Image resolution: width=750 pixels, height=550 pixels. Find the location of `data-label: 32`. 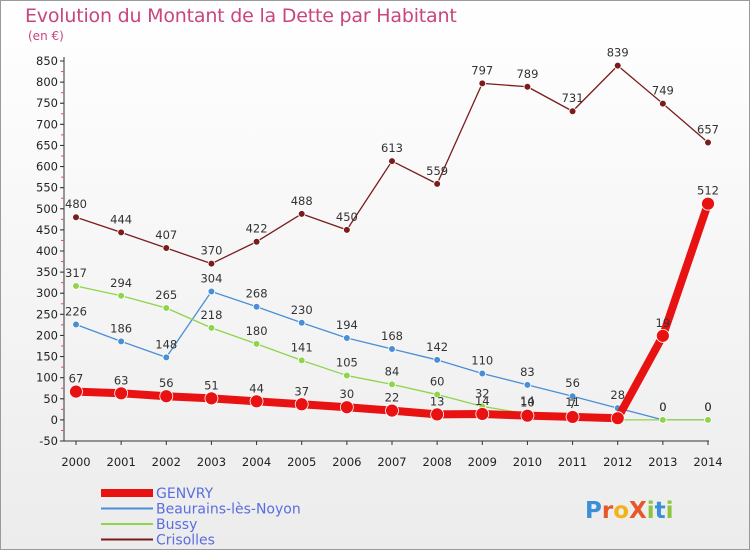

data-label: 32 is located at coordinates (482, 393).